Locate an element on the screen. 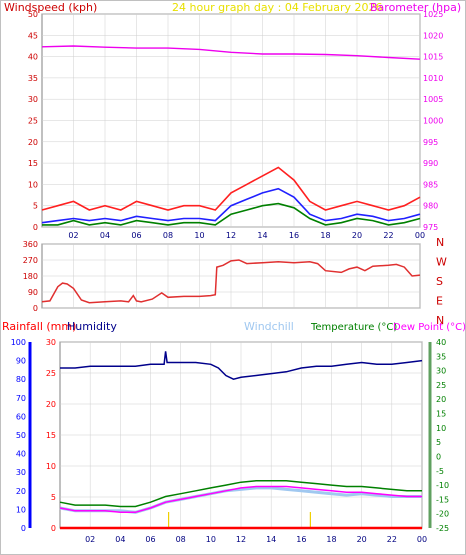  temperature-tick-label: 10 is located at coordinates (441, 428).